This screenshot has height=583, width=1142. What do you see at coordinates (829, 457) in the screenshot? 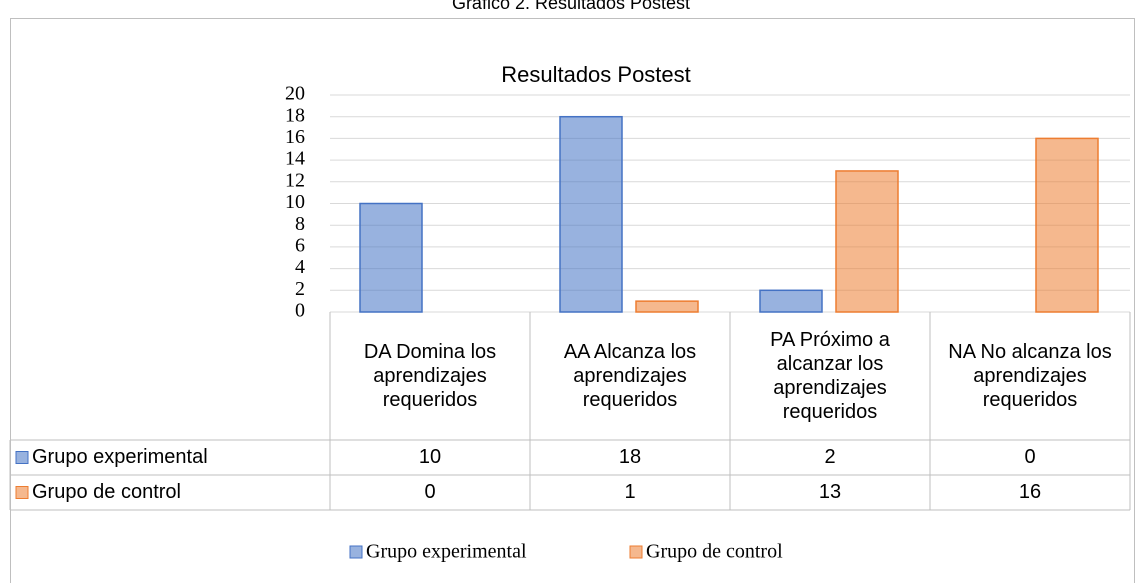
I see `table-value: 2` at bounding box center [829, 457].